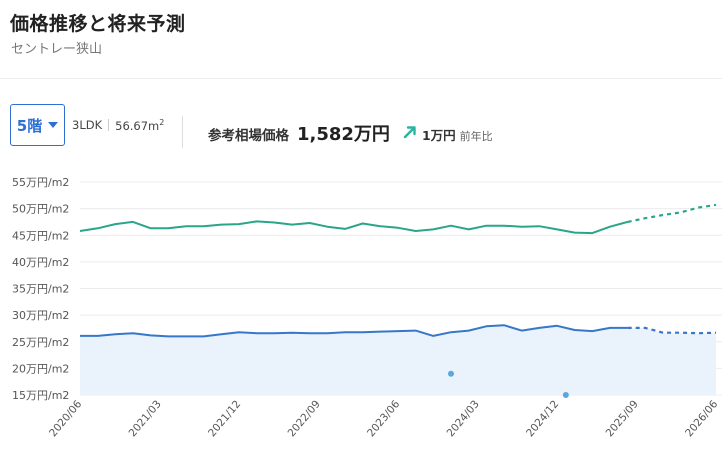 The height and width of the screenshot is (458, 722). What do you see at coordinates (98, 24) in the screenshot?
I see `page-title: 価格推移と将来予測` at bounding box center [98, 24].